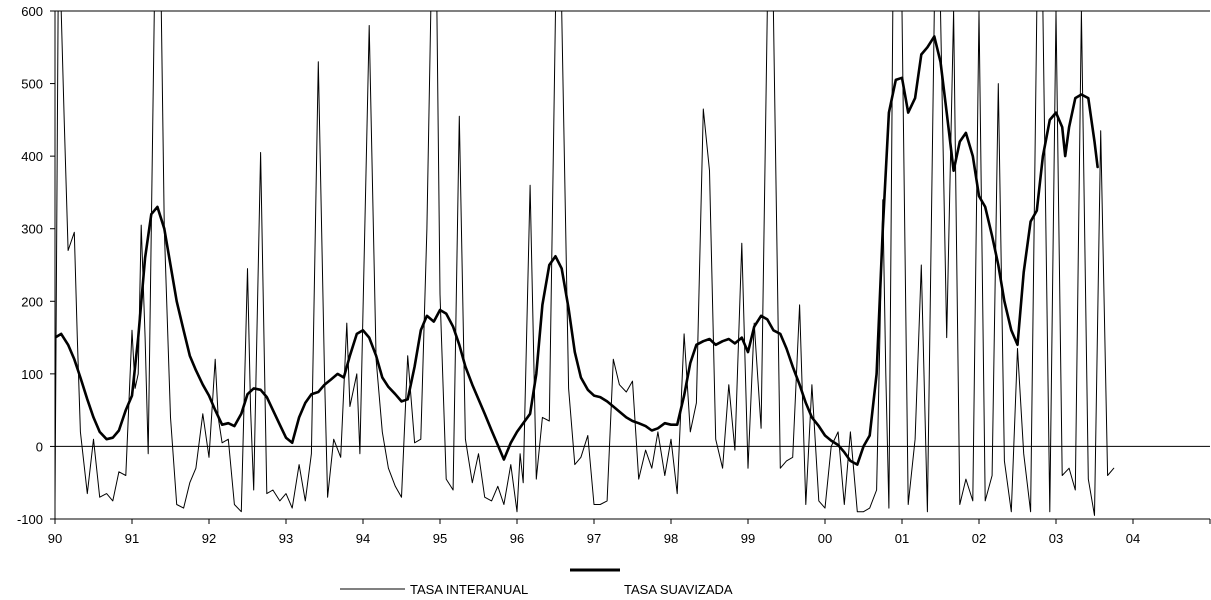  What do you see at coordinates (32, 229) in the screenshot?
I see `y-tick-label: 300` at bounding box center [32, 229].